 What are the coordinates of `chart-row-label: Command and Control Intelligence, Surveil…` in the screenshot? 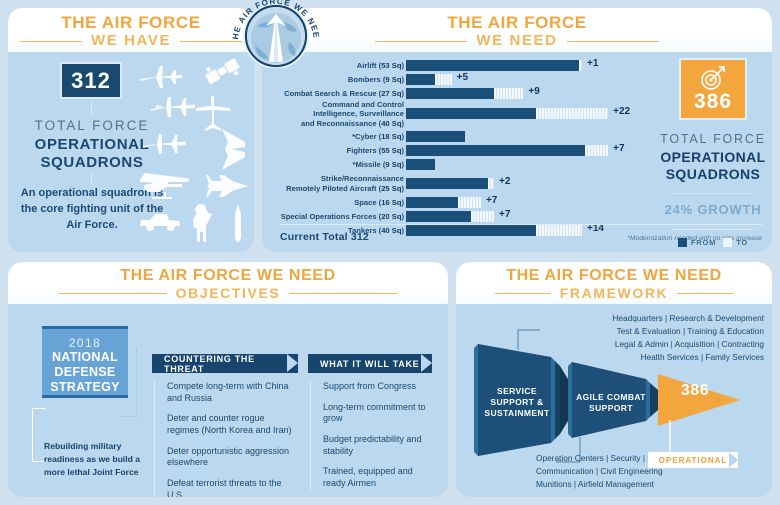 It's located at (333, 114).